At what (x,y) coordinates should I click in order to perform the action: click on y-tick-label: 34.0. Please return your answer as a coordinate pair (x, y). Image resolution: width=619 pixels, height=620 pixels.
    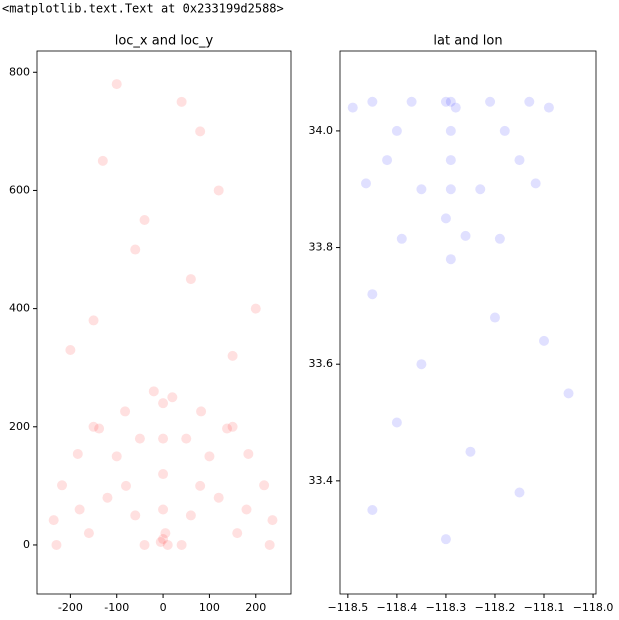
    Looking at the image, I should click on (321, 130).